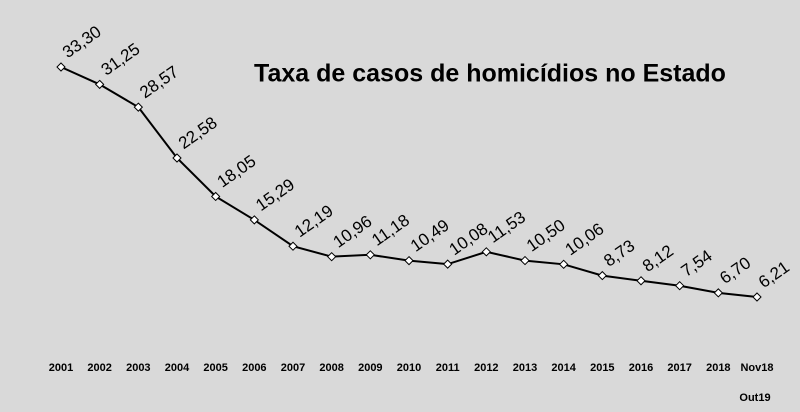  Describe the element at coordinates (619, 253) in the screenshot. I see `value-label: 8,73` at that location.